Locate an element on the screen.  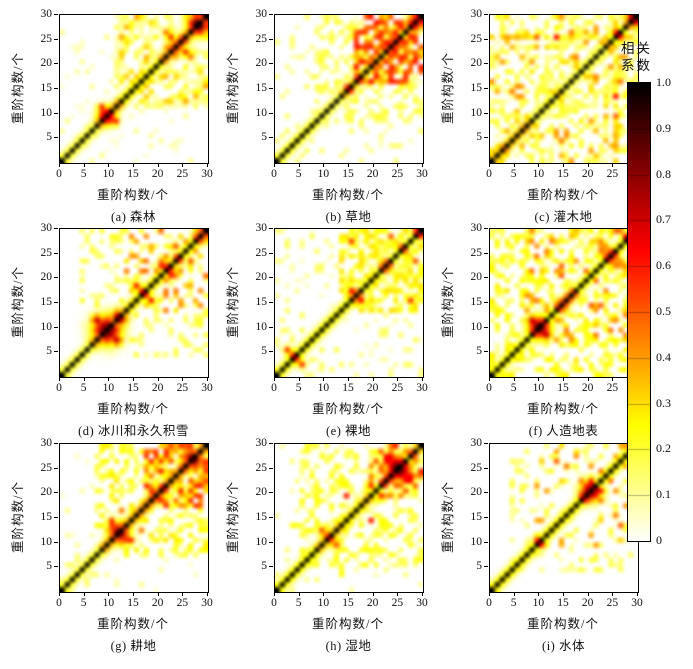
colorbar-tick-label: 0.4 is located at coordinates (663, 356).